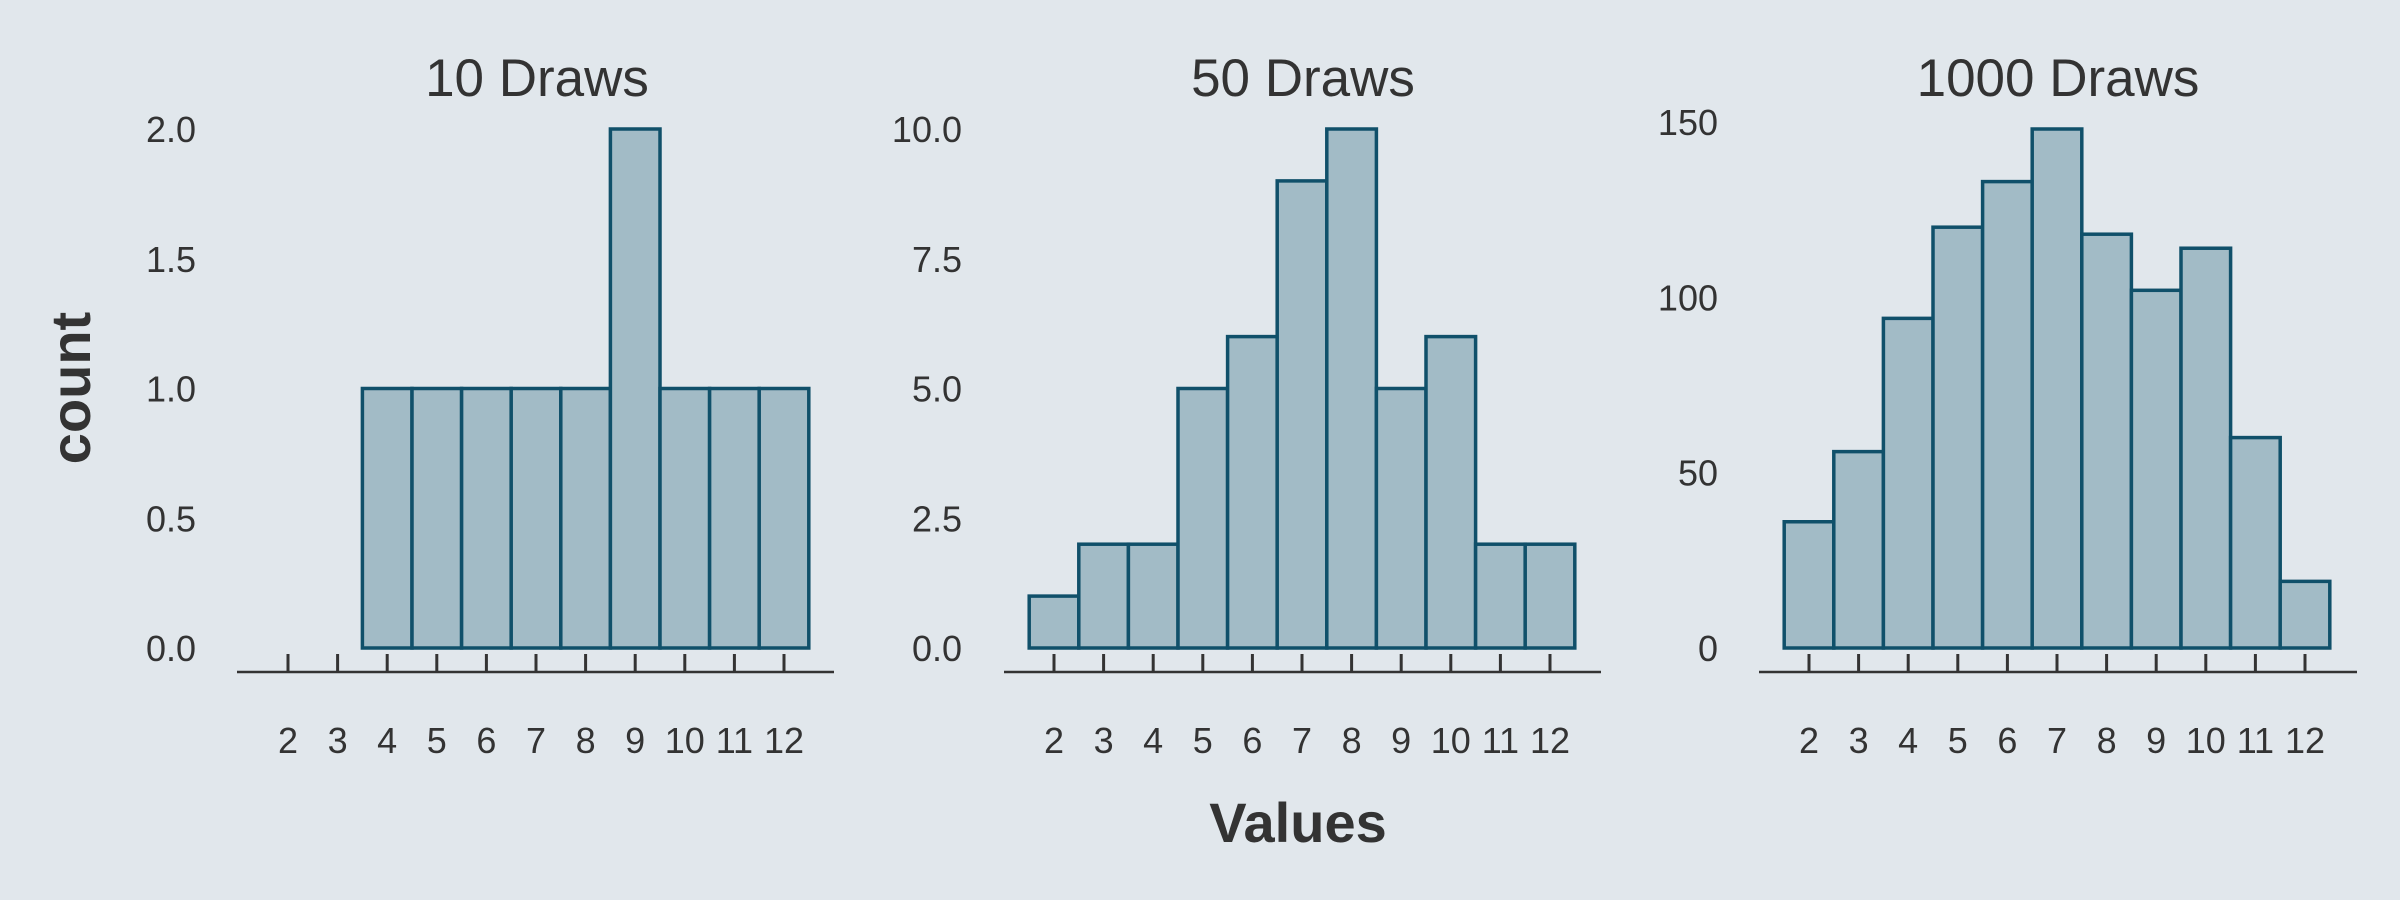 The image size is (2400, 900). I want to click on x-axis-title: Values, so click(1297, 822).